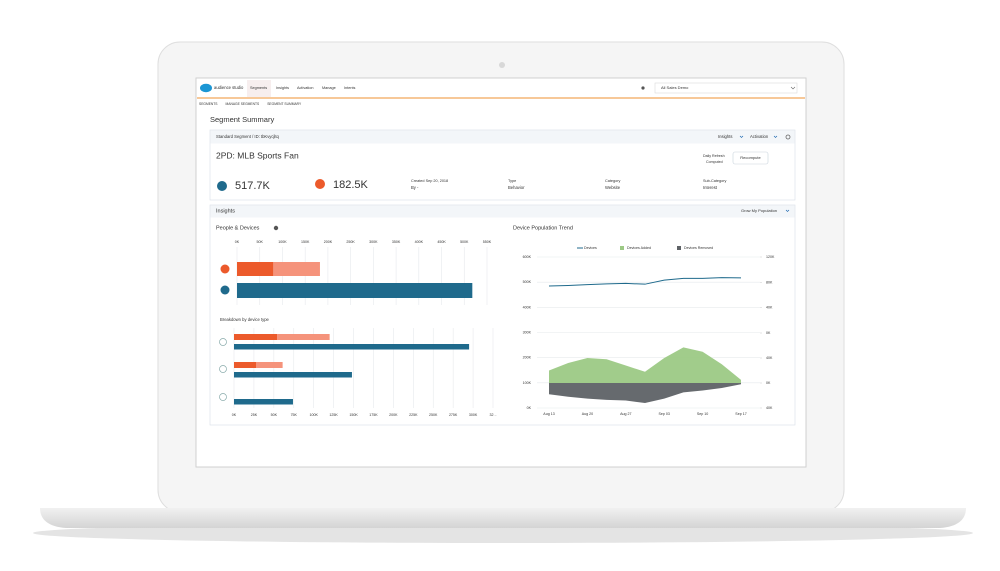  Describe the element at coordinates (770, 257) in the screenshot. I see `y3-tick-label: 120K` at that location.